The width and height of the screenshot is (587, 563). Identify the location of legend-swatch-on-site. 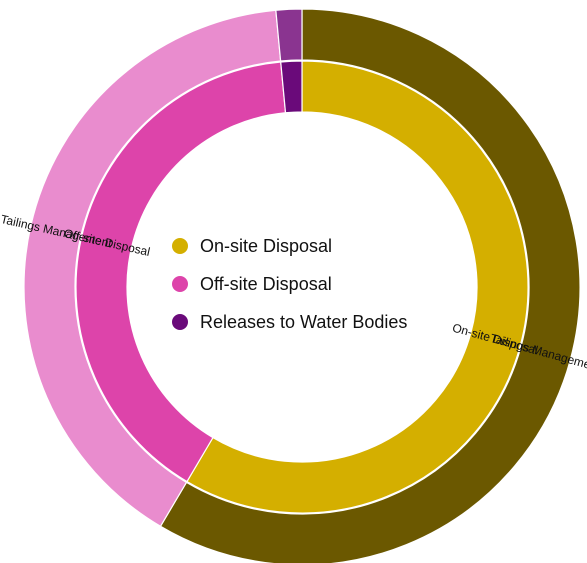
(180, 246).